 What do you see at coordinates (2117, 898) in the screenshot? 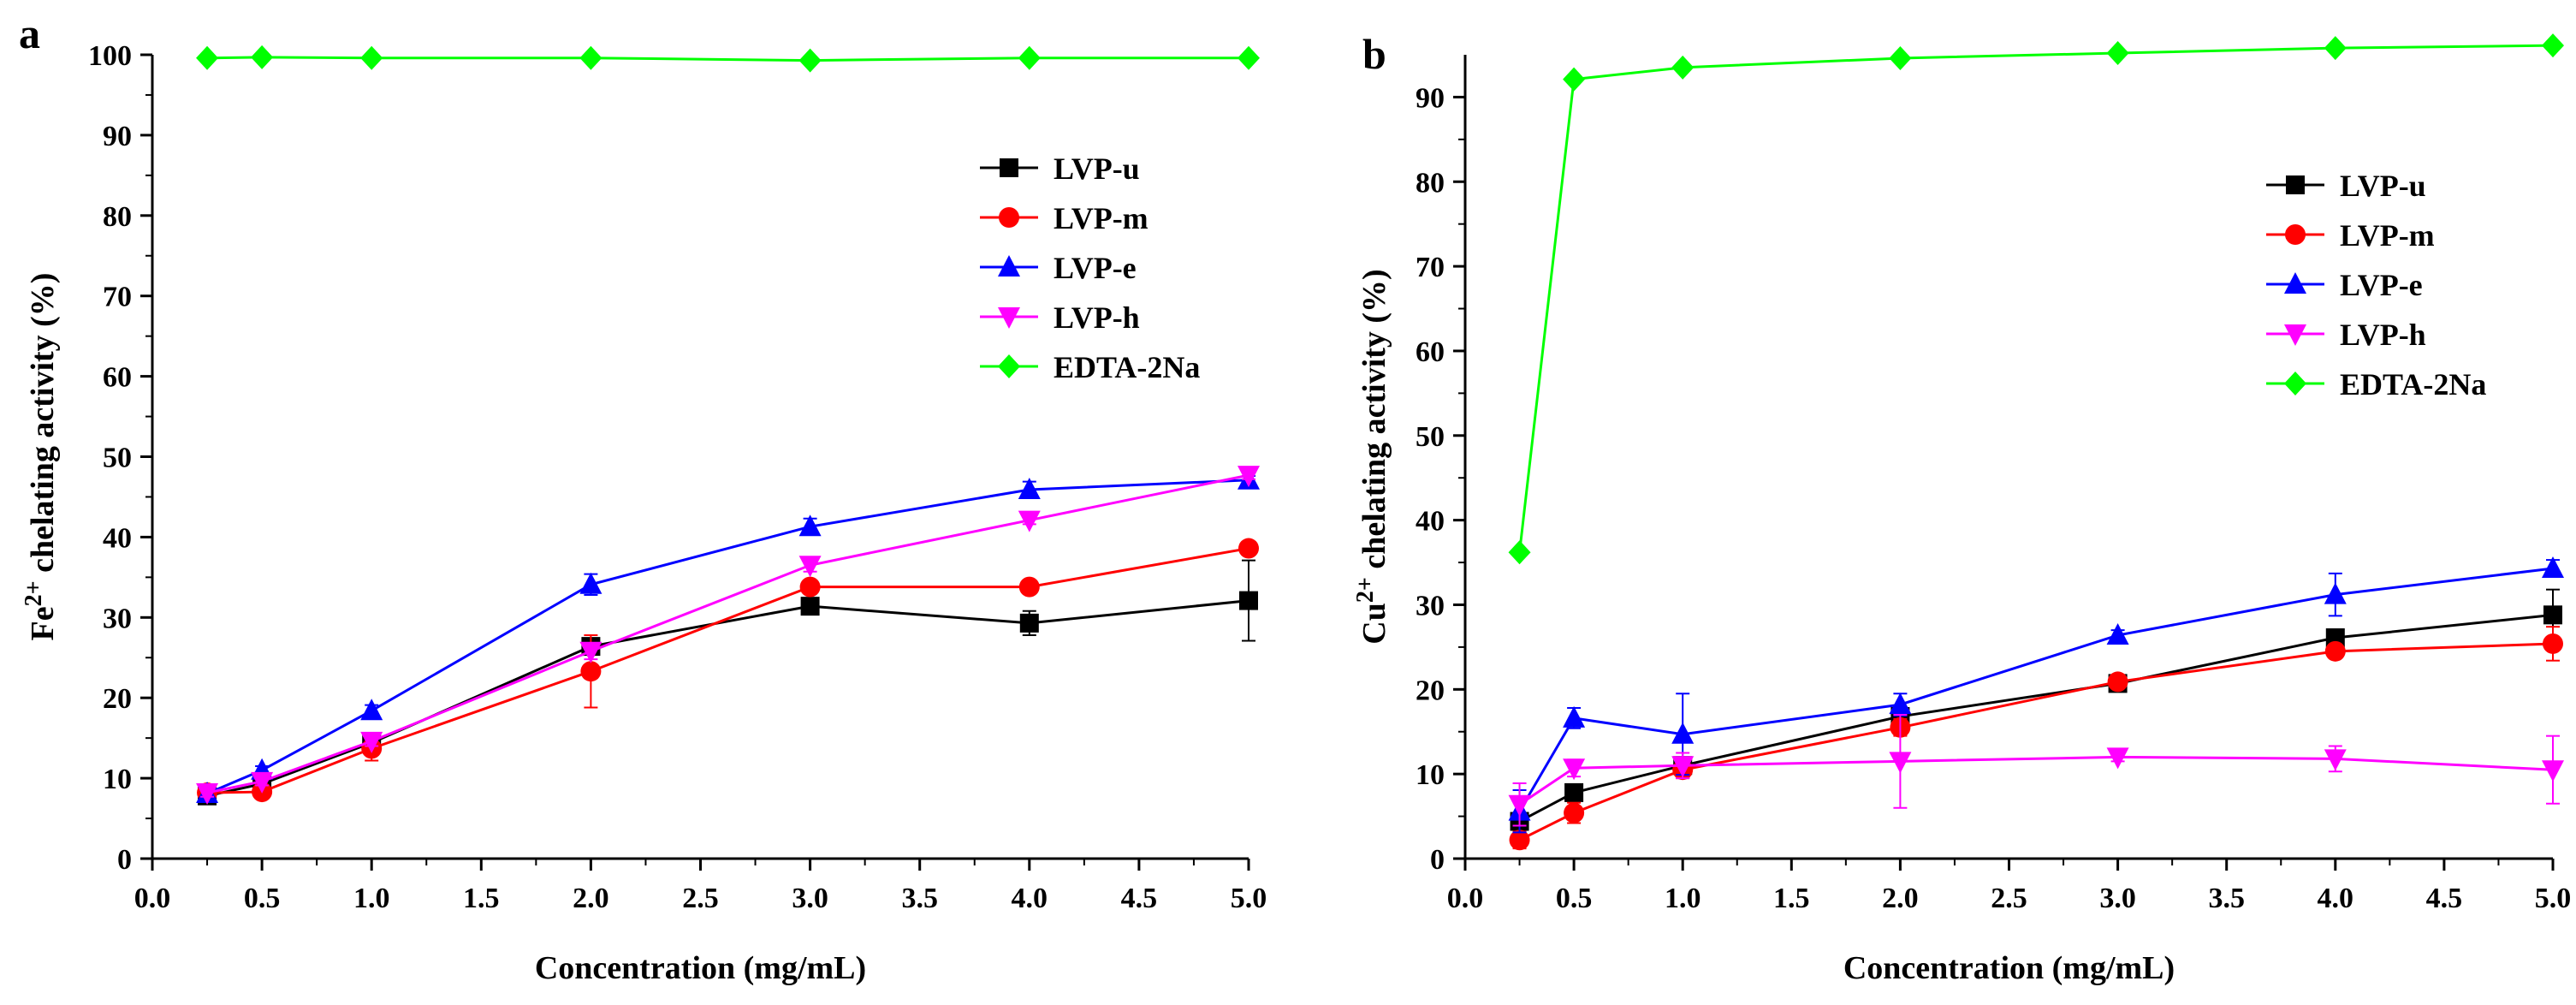
I see `x-tick-label: 3.0` at bounding box center [2117, 898].